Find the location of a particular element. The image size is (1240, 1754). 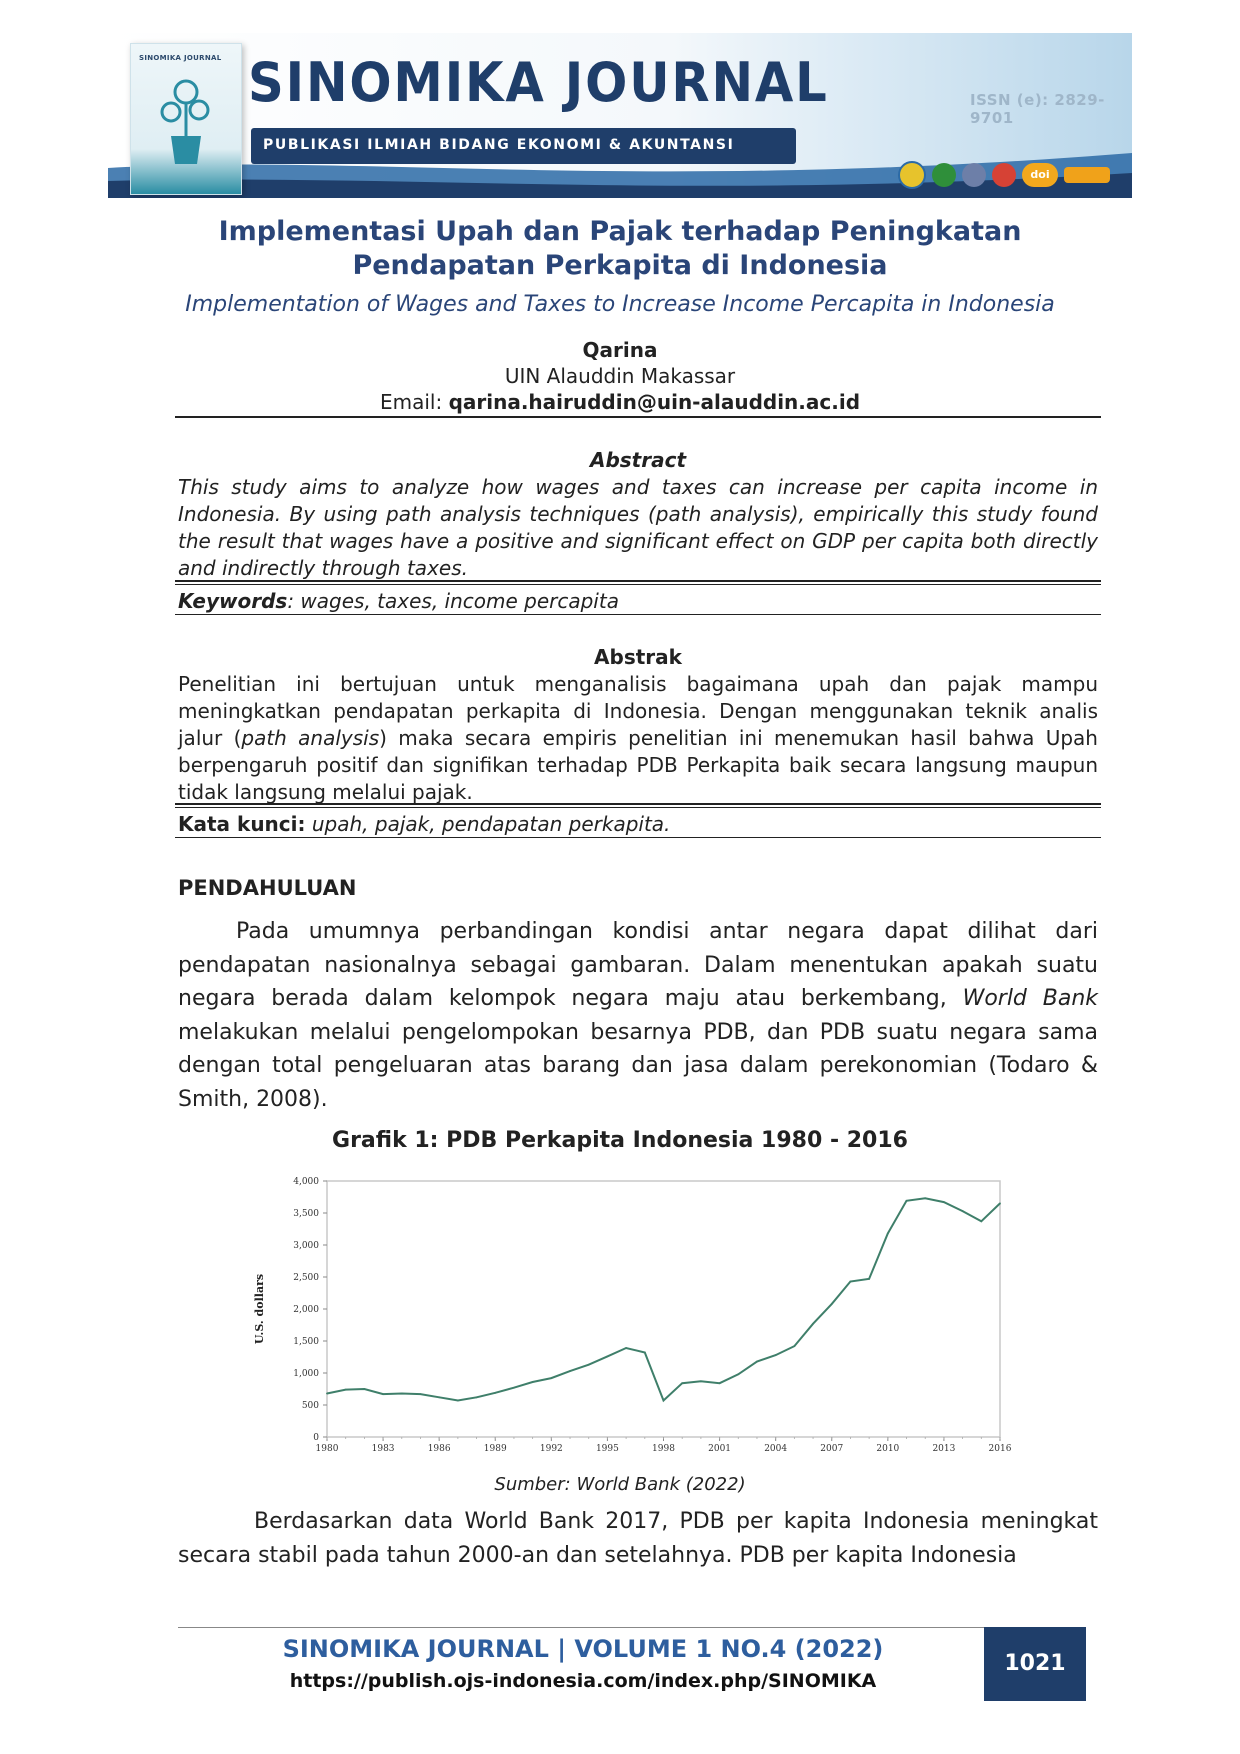

doi-logo-icon: doi is located at coordinates (1040, 175).